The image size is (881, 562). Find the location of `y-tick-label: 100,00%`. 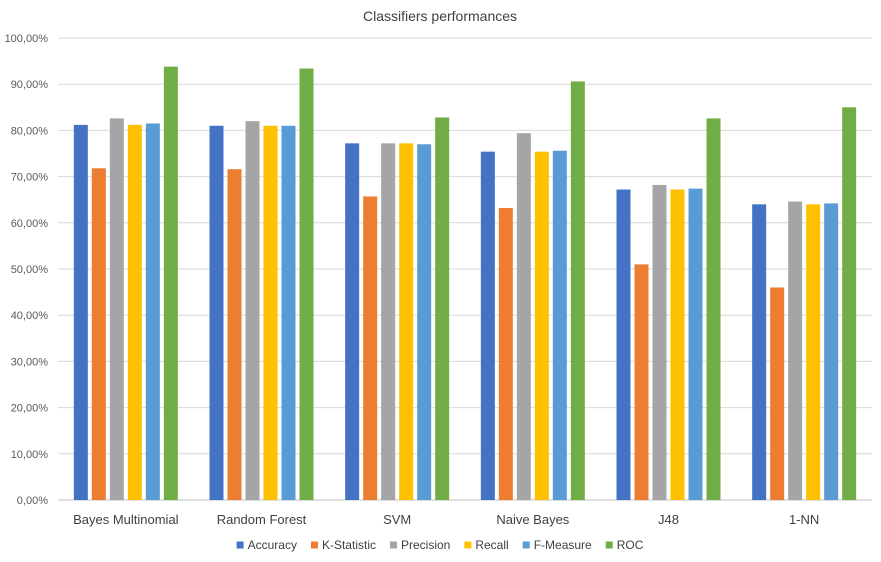

y-tick-label: 100,00% is located at coordinates (27, 39).